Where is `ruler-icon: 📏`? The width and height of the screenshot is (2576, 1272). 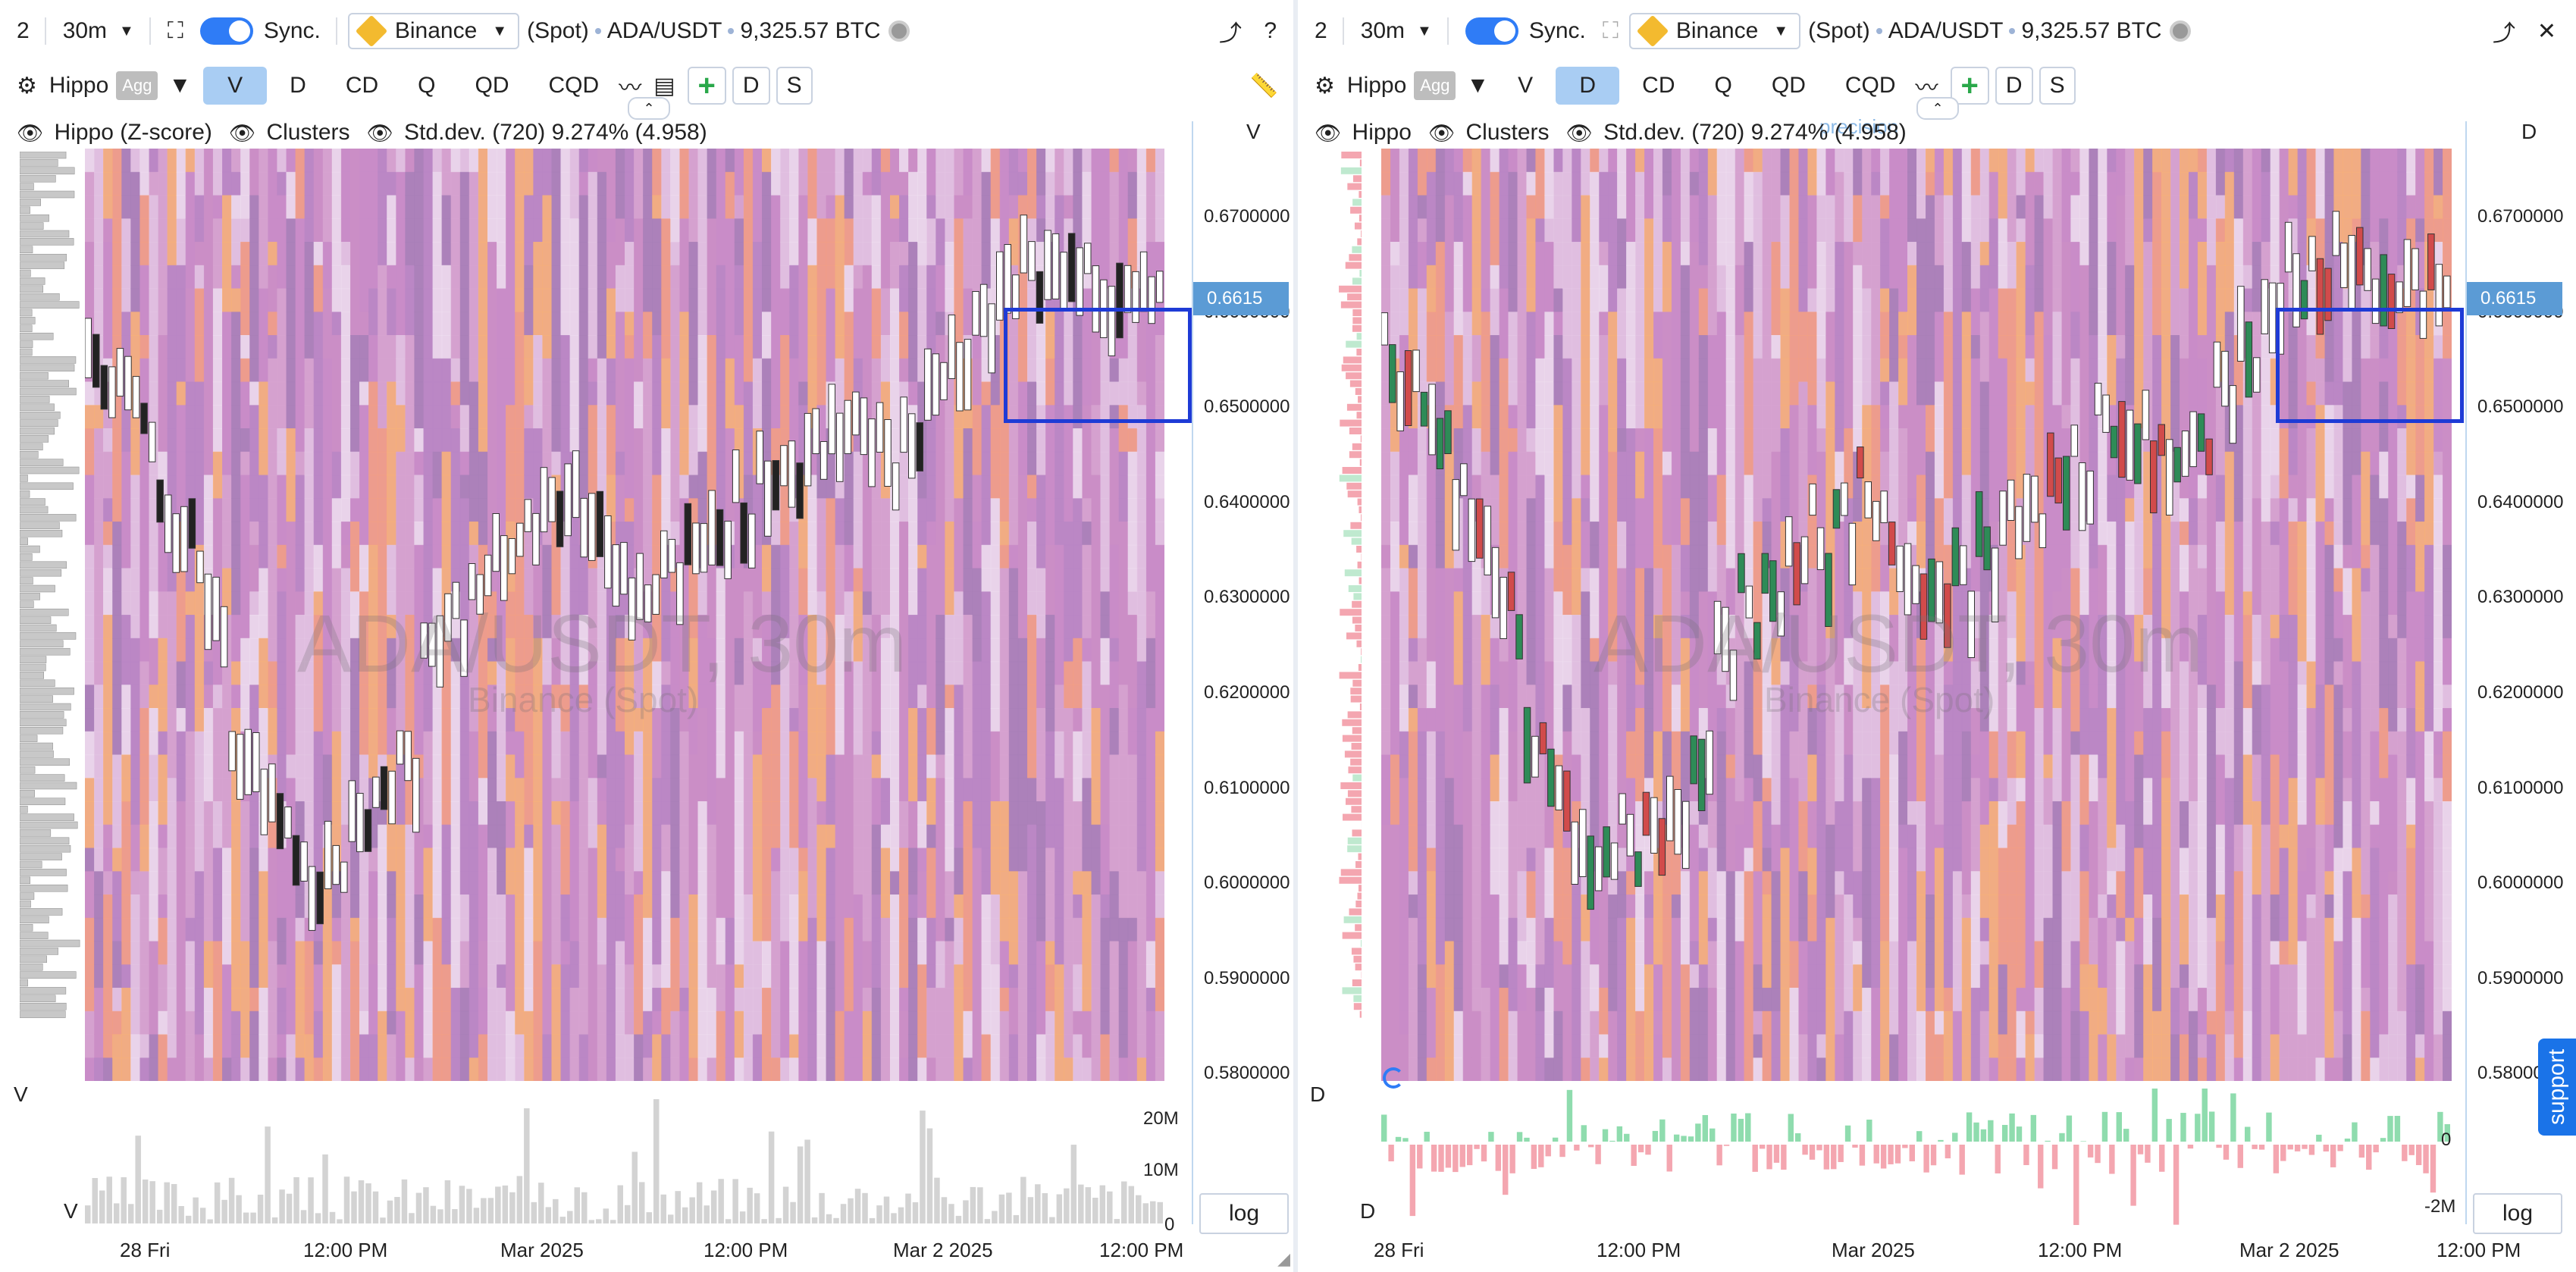
ruler-icon: 📏 is located at coordinates (1263, 86).